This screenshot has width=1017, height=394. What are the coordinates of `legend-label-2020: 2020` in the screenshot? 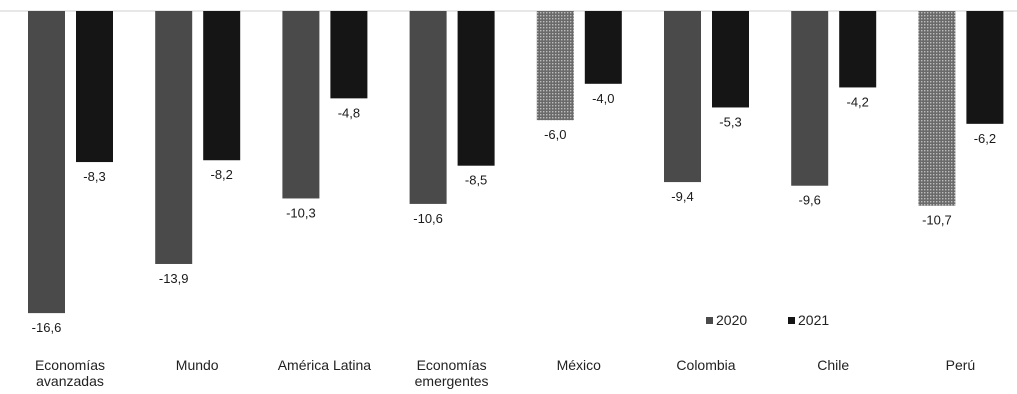 It's located at (731, 320).